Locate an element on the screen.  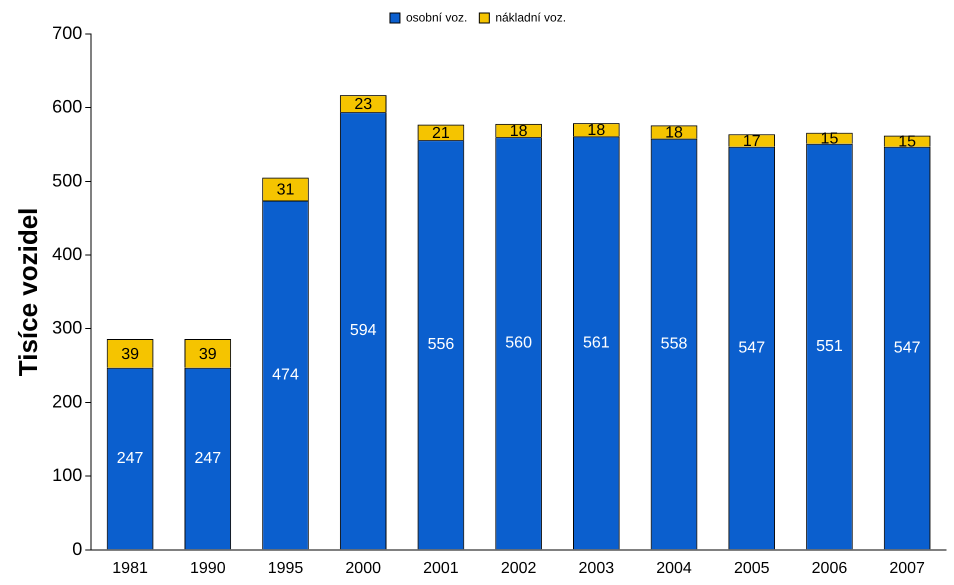
x-tick-label: 2001 is located at coordinates (441, 568).